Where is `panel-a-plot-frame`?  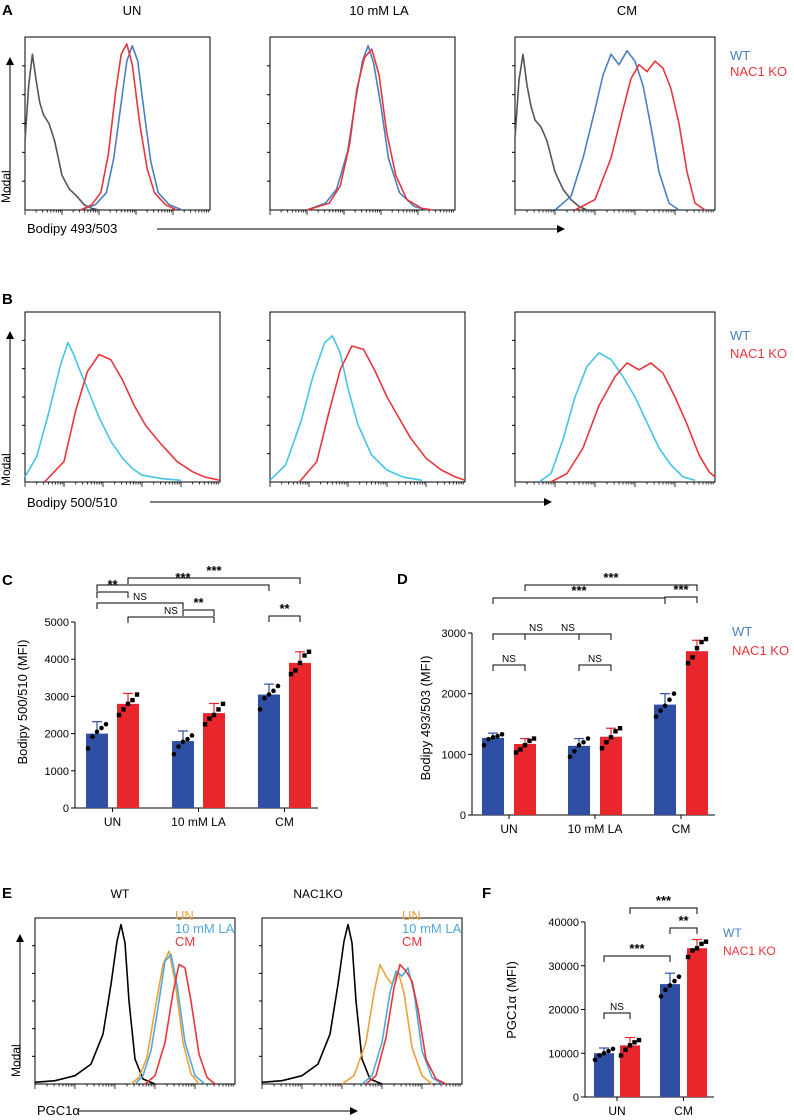
panel-a-plot-frame is located at coordinates (117, 123).